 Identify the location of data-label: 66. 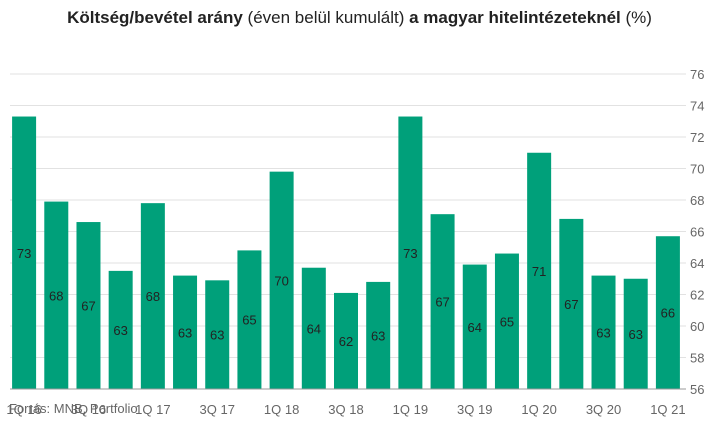
(668, 313).